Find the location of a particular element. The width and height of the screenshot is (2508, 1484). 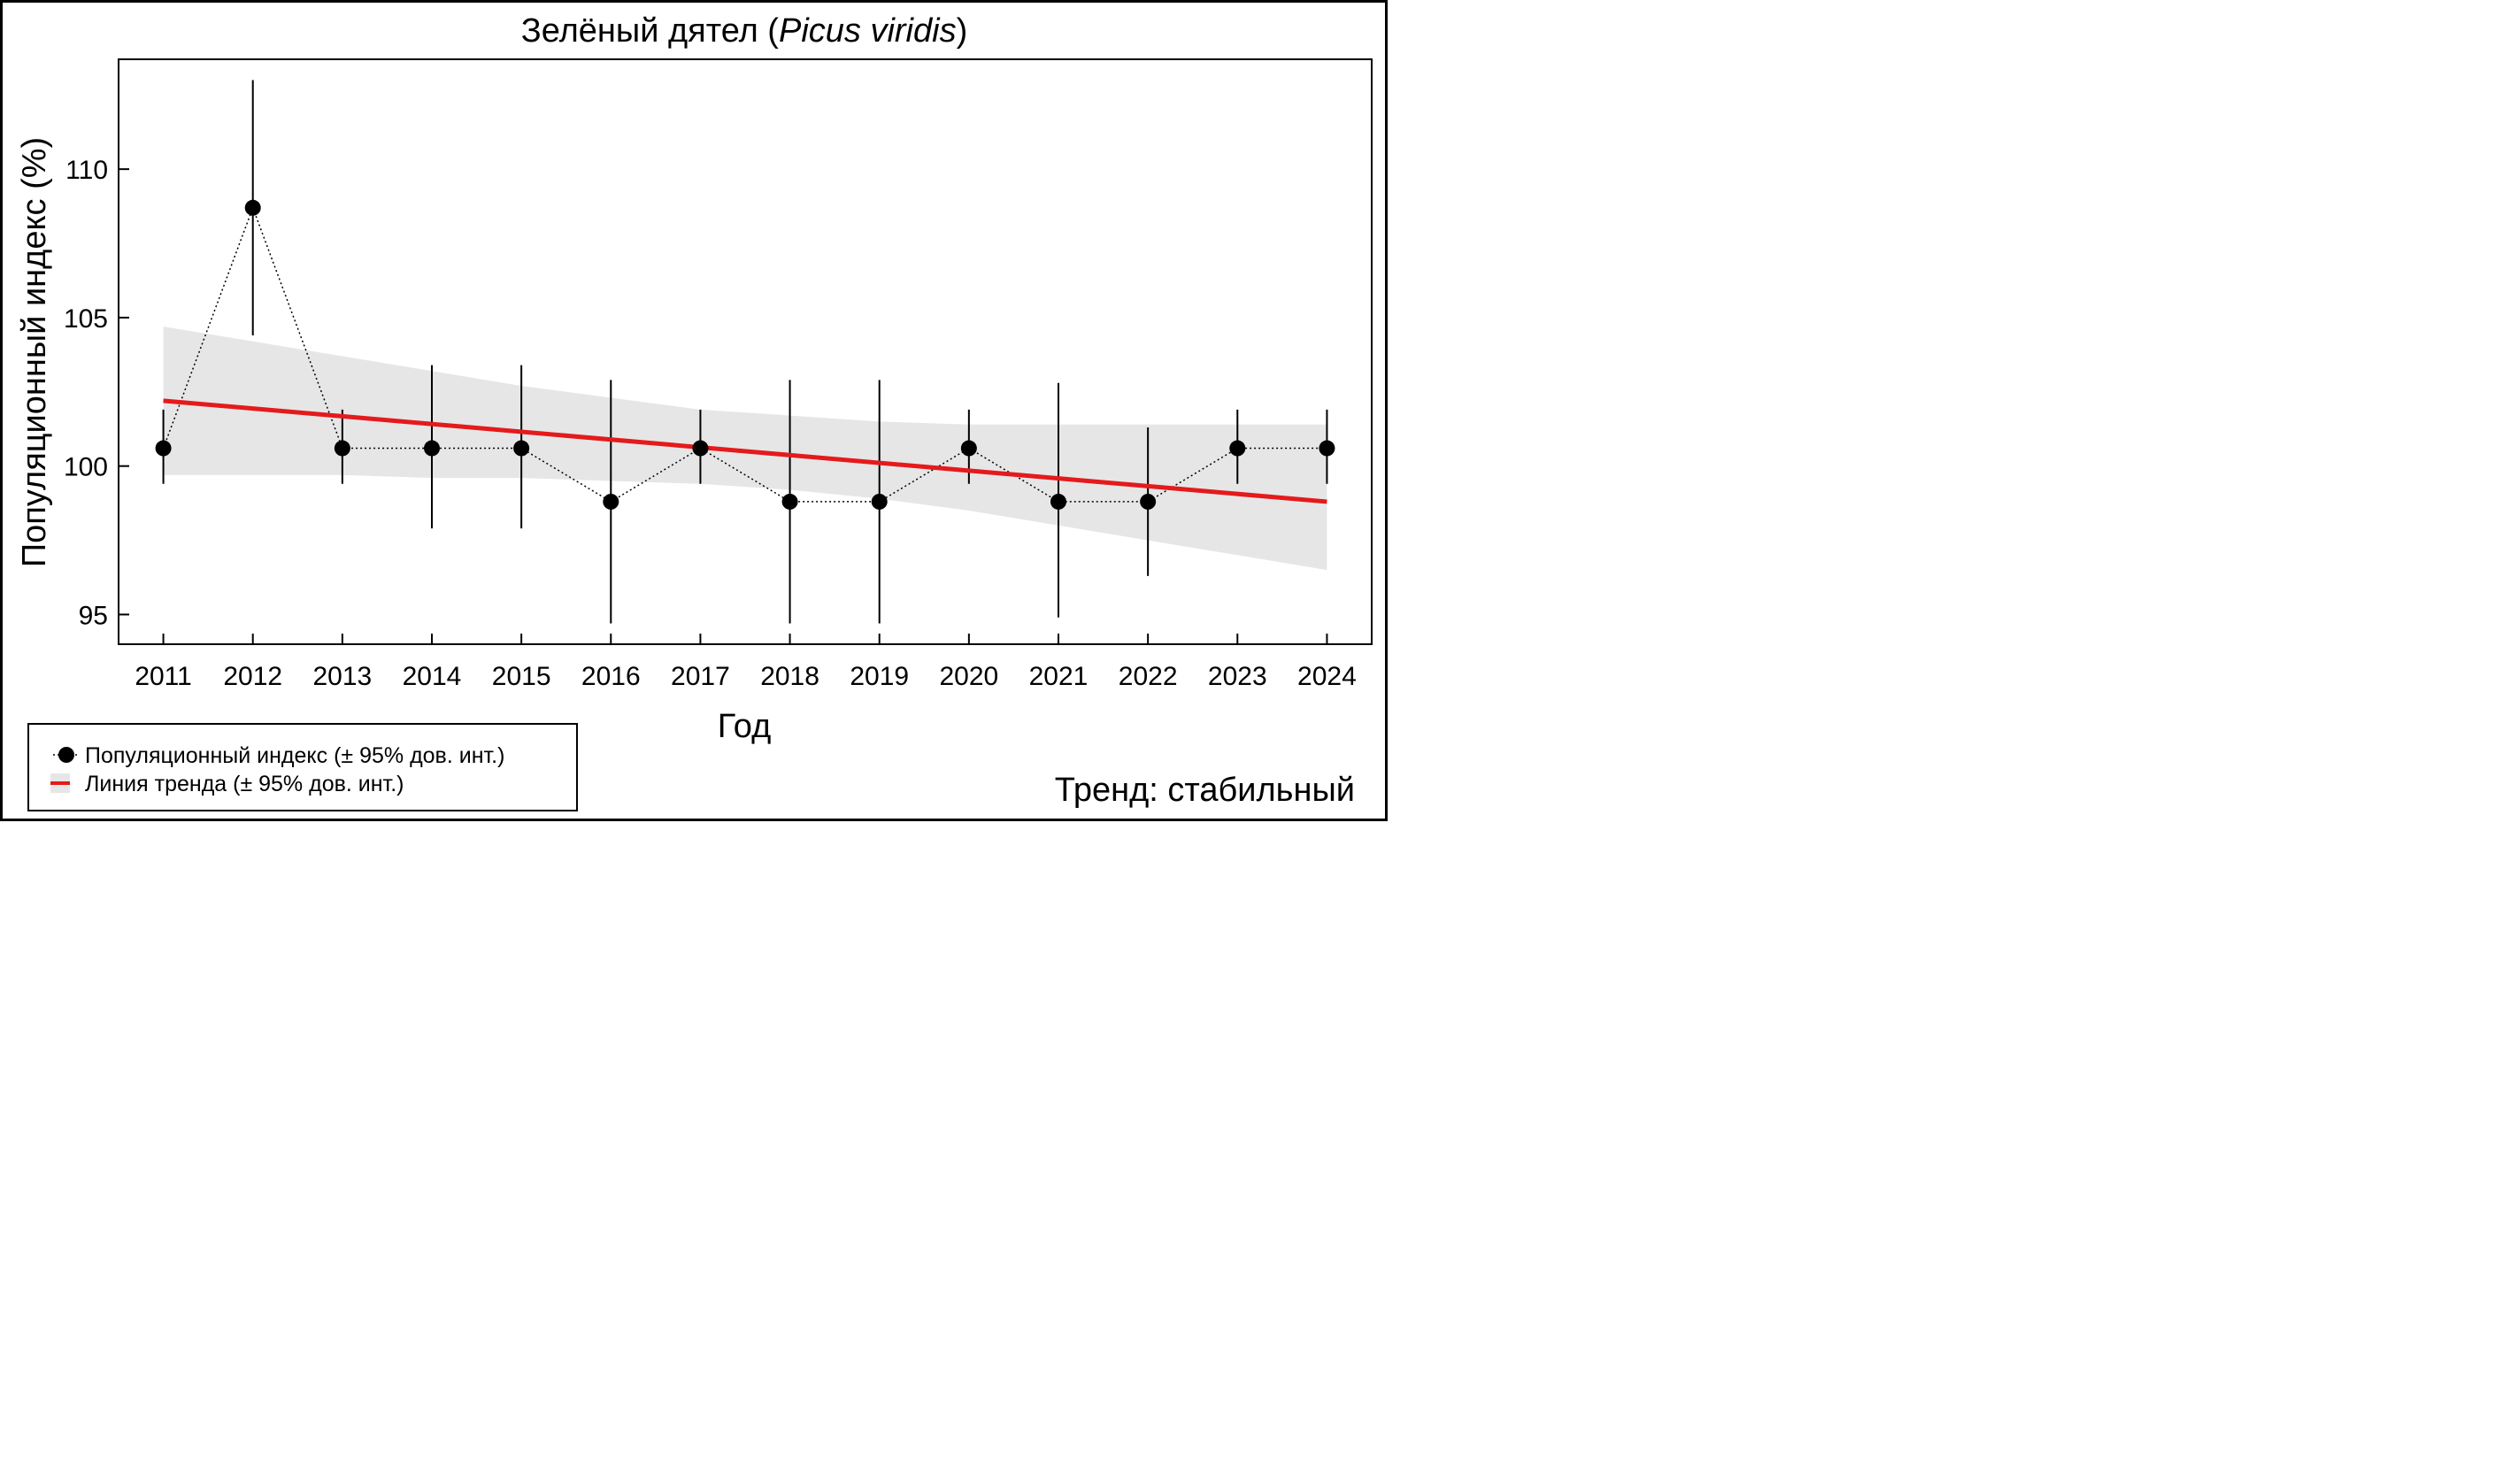

y-tick-label: 105 is located at coordinates (86, 319).